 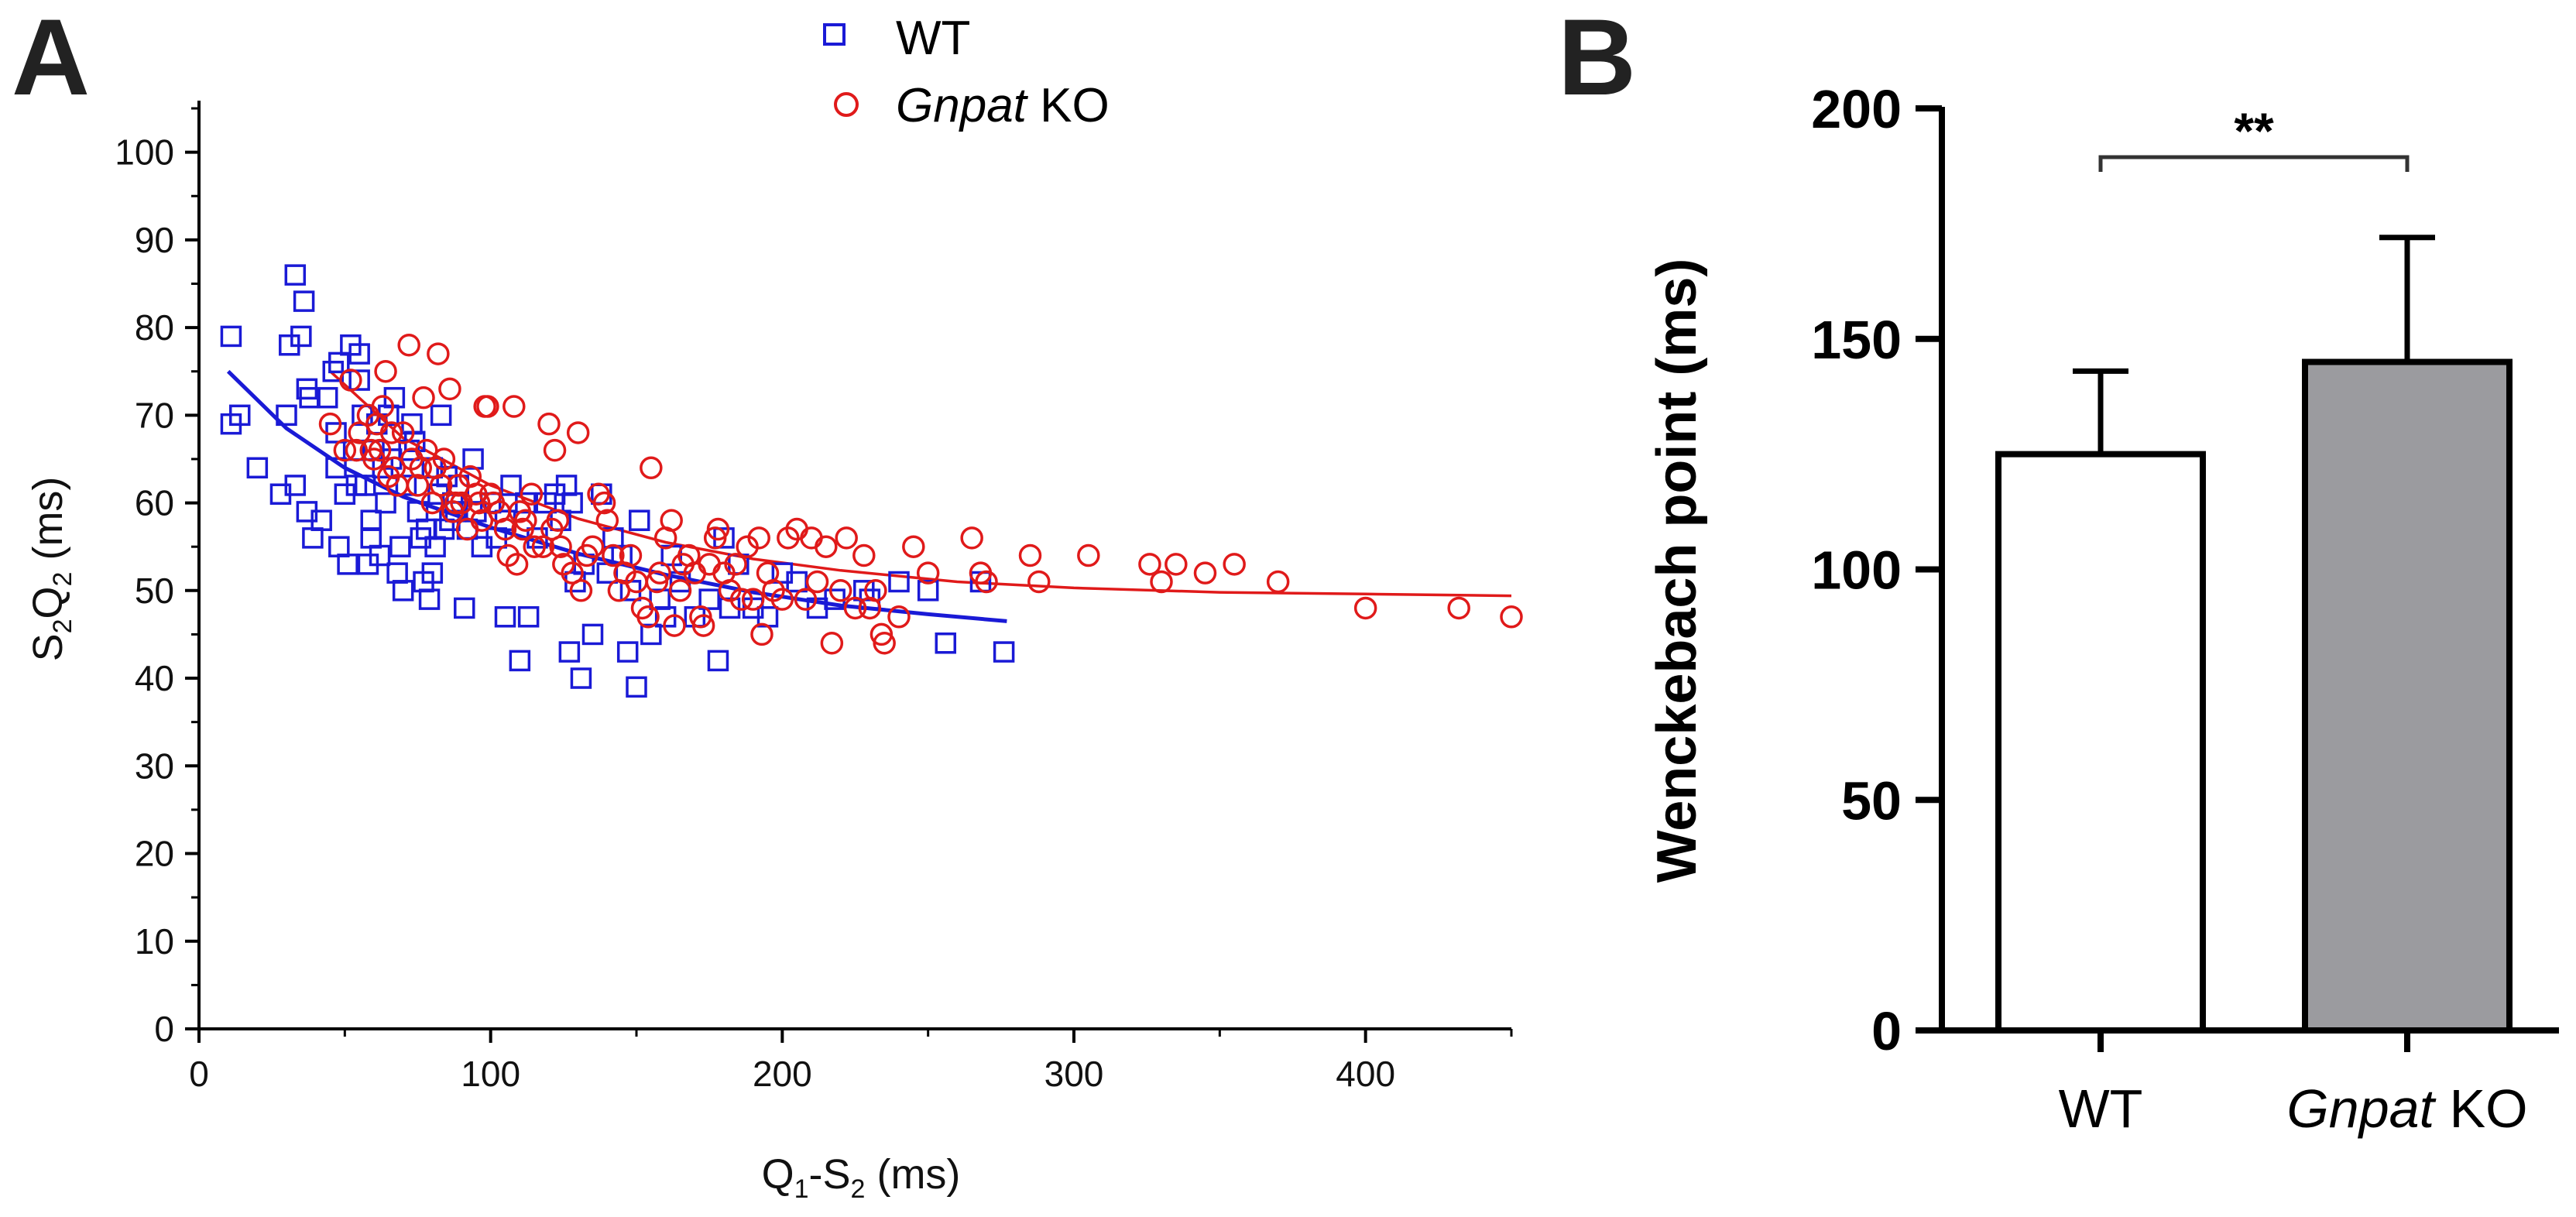 I want to click on bar-y-axis-title: Wenckebach point (ms), so click(x=1677, y=571).